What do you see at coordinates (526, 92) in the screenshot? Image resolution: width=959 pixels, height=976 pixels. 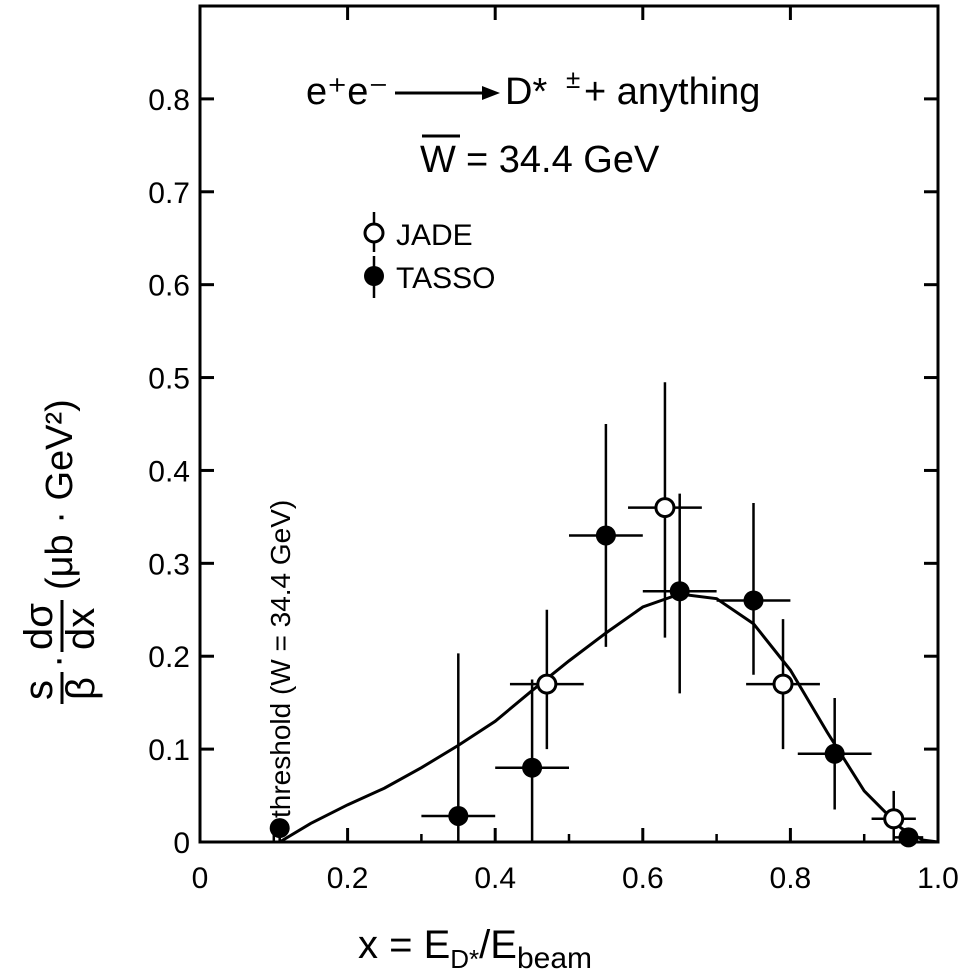 I see `title-product: D*` at bounding box center [526, 92].